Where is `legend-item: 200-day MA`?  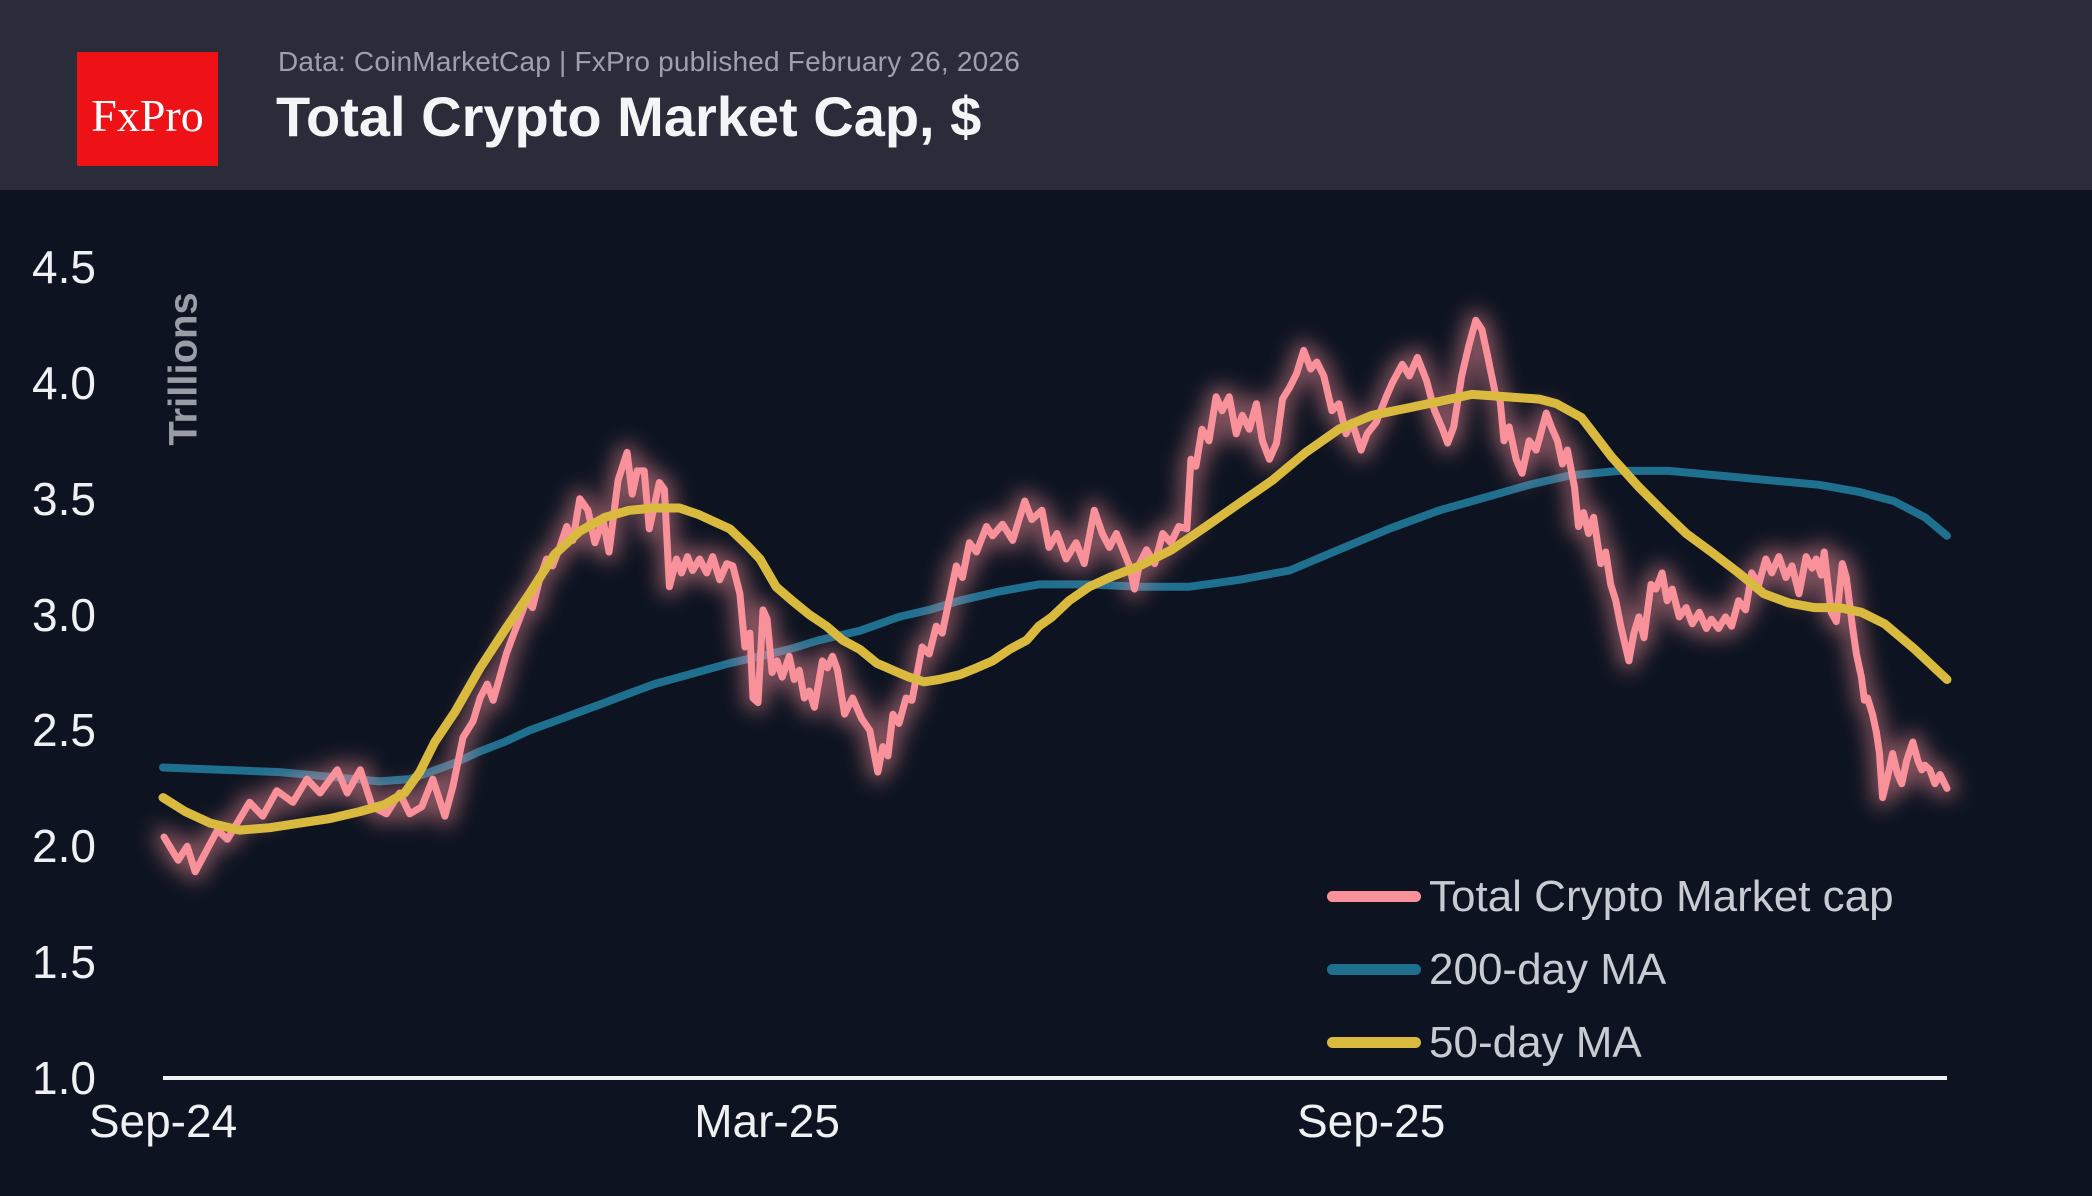 legend-item: 200-day MA is located at coordinates (1610, 969).